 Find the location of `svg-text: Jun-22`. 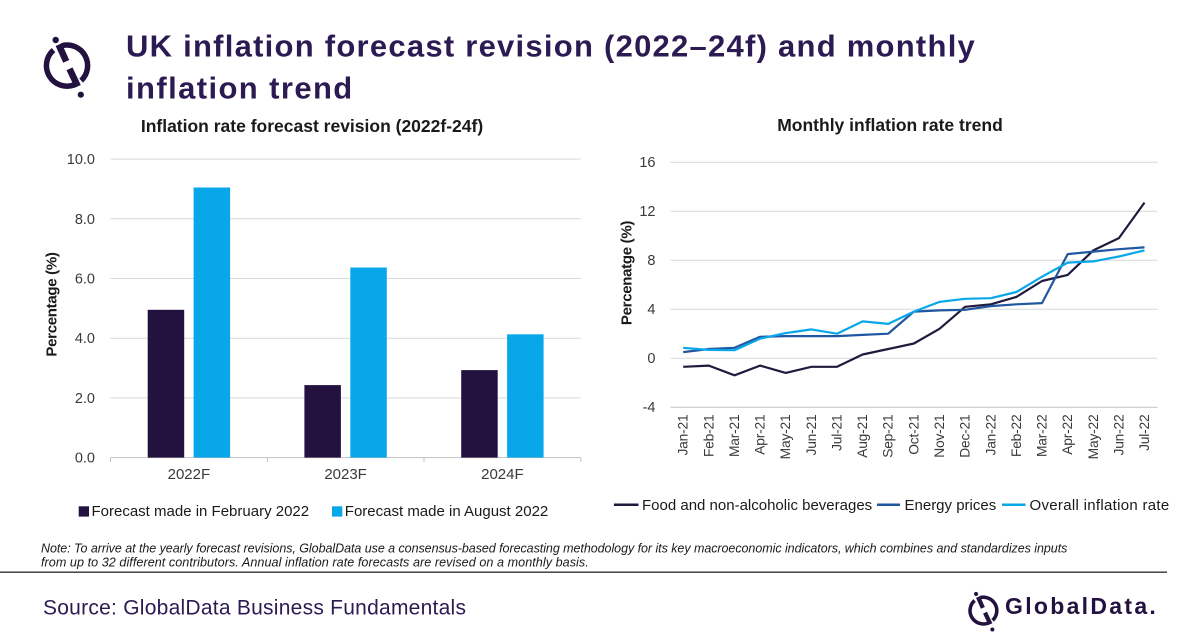

svg-text: Jun-22 is located at coordinates (1118, 435).